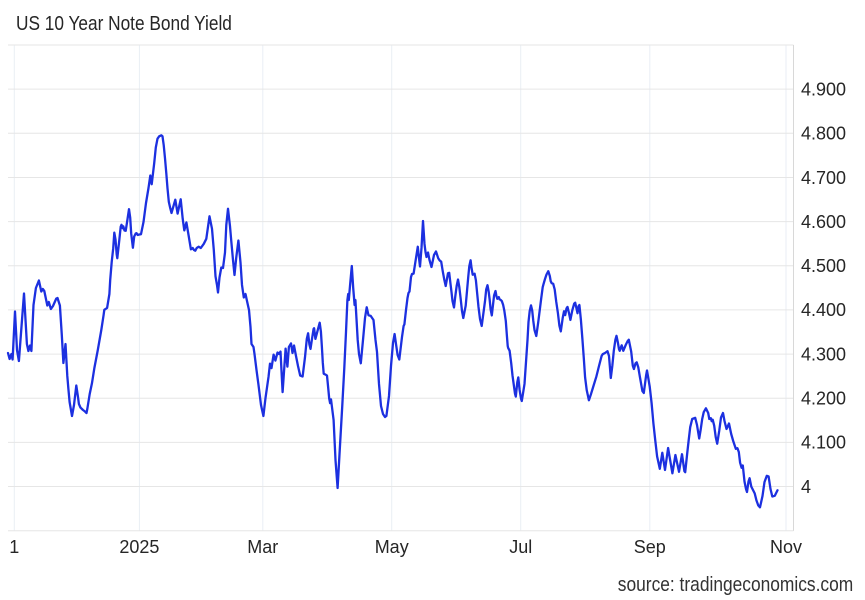 The width and height of the screenshot is (865, 600). Describe the element at coordinates (823, 222) in the screenshot. I see `svg-text: 4.600` at that location.